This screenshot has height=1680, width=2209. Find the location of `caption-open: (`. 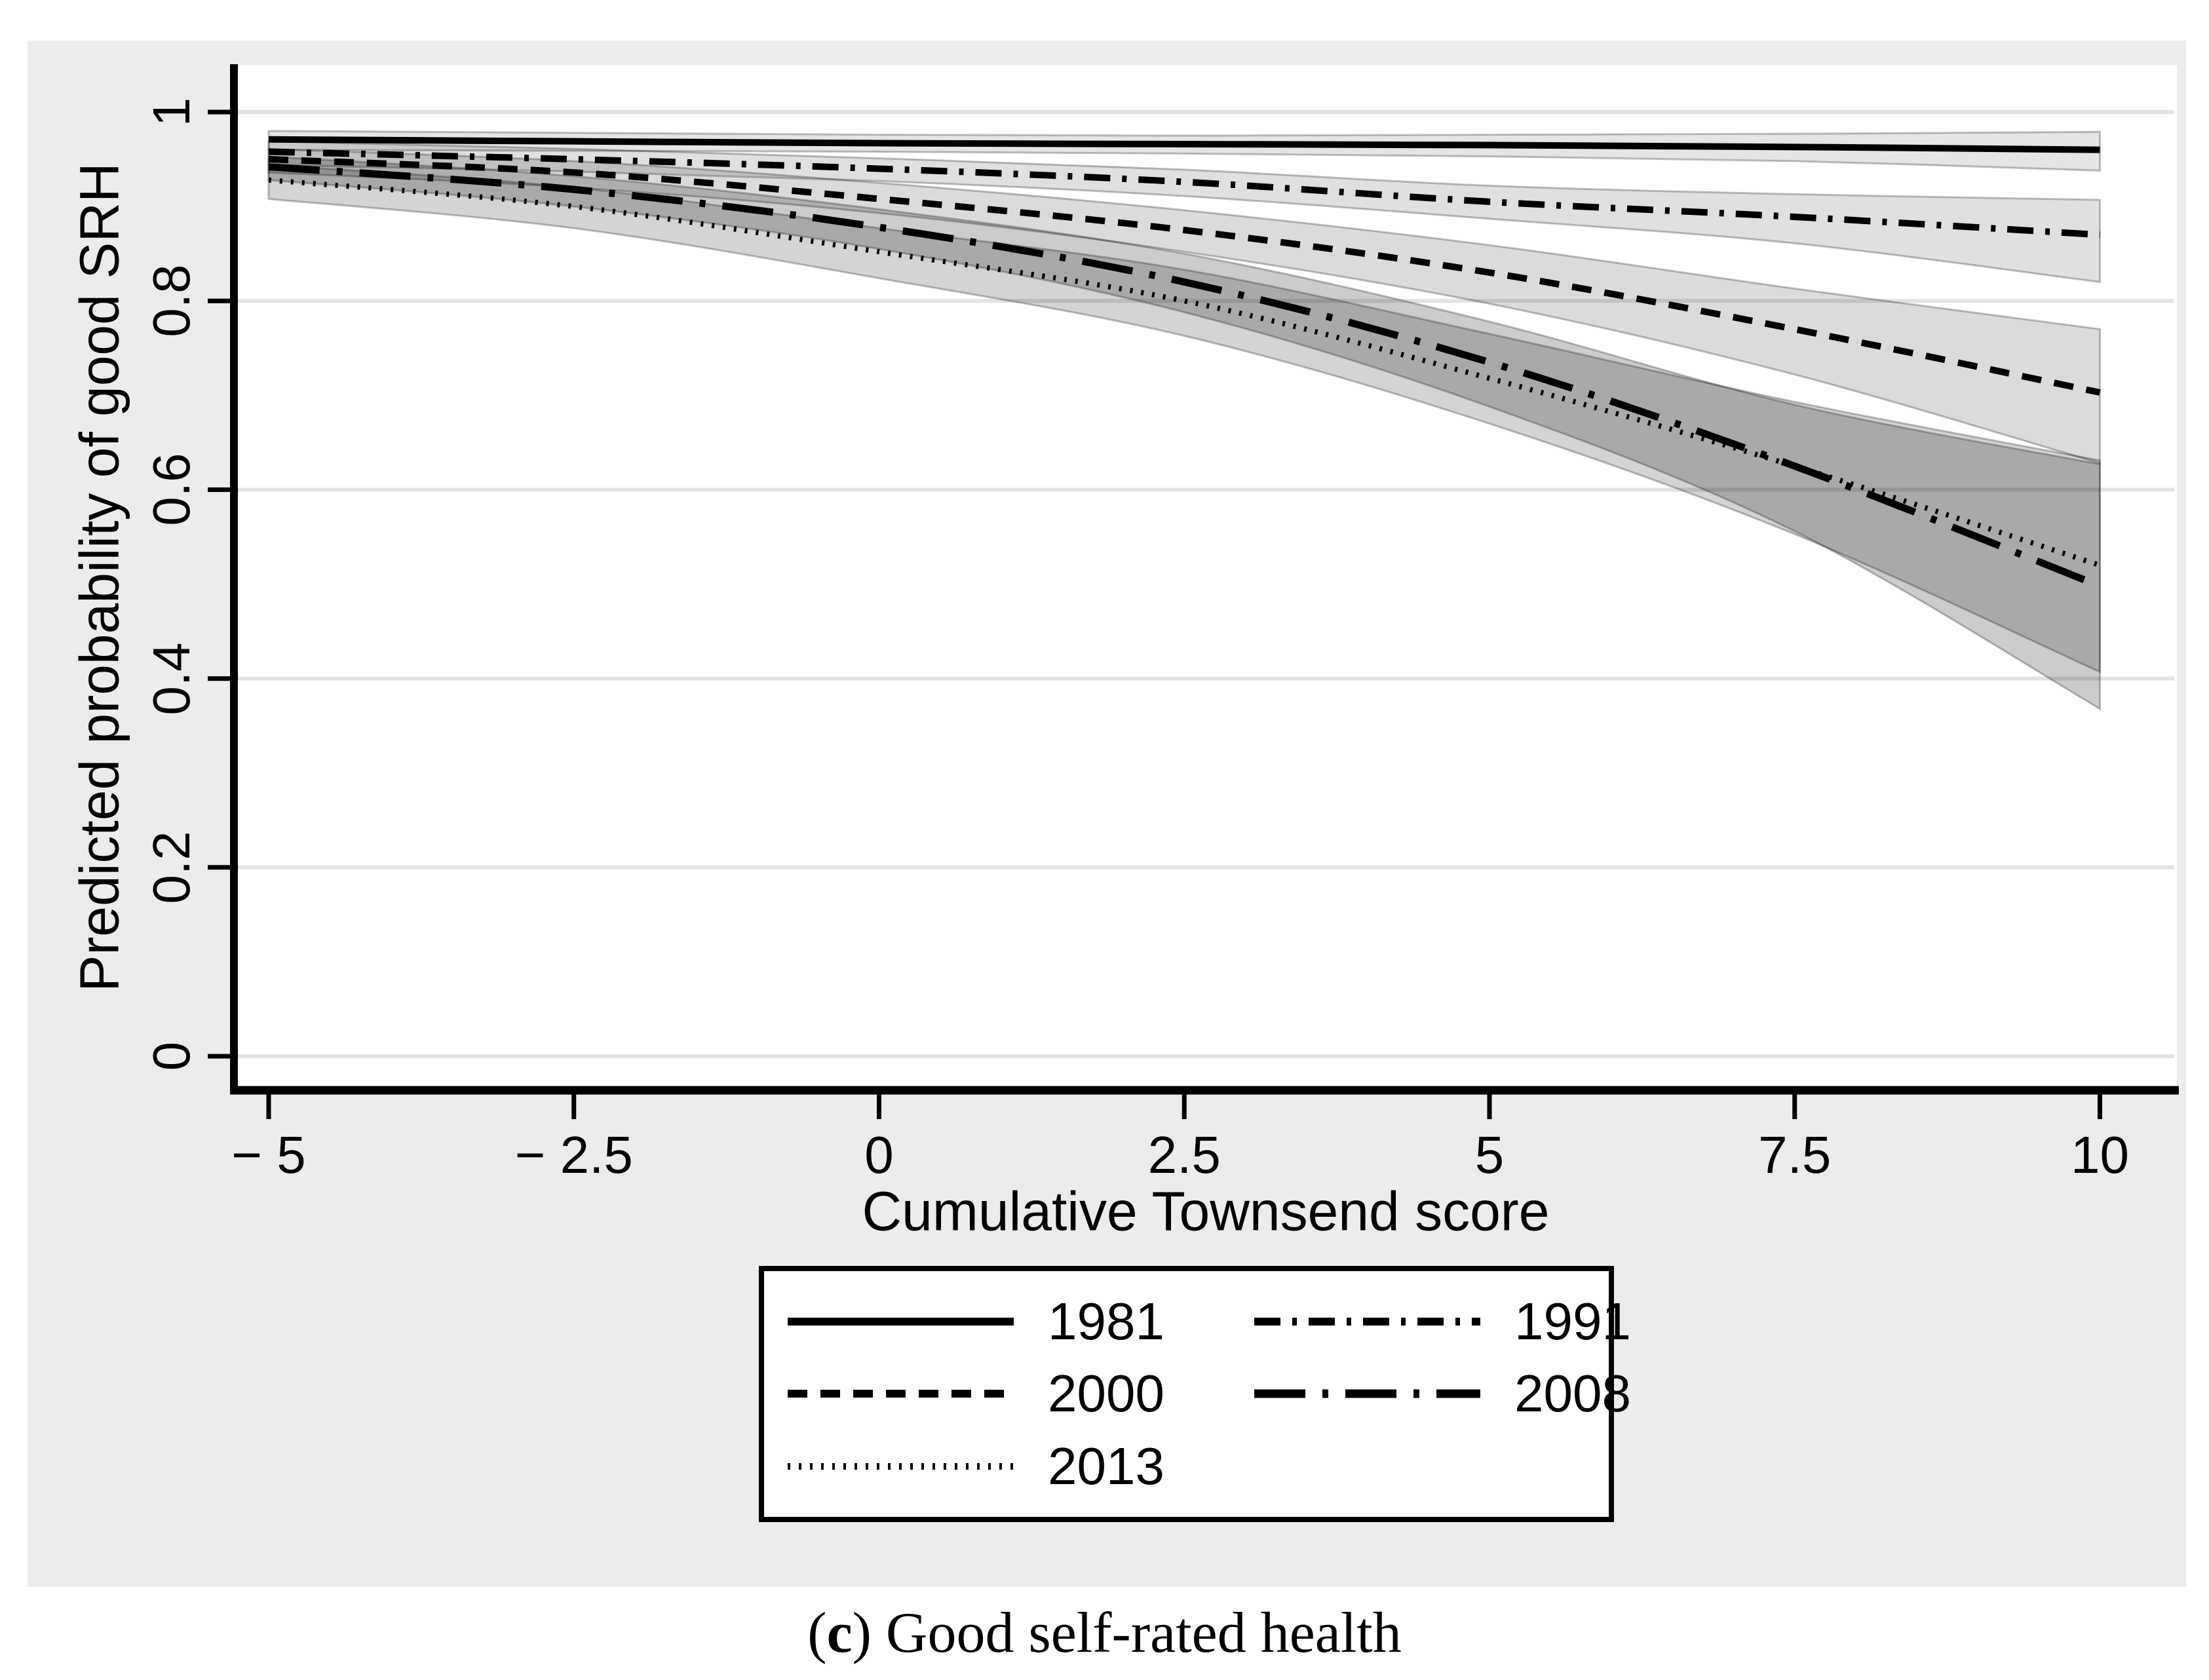

caption-open: ( is located at coordinates (817, 1633).